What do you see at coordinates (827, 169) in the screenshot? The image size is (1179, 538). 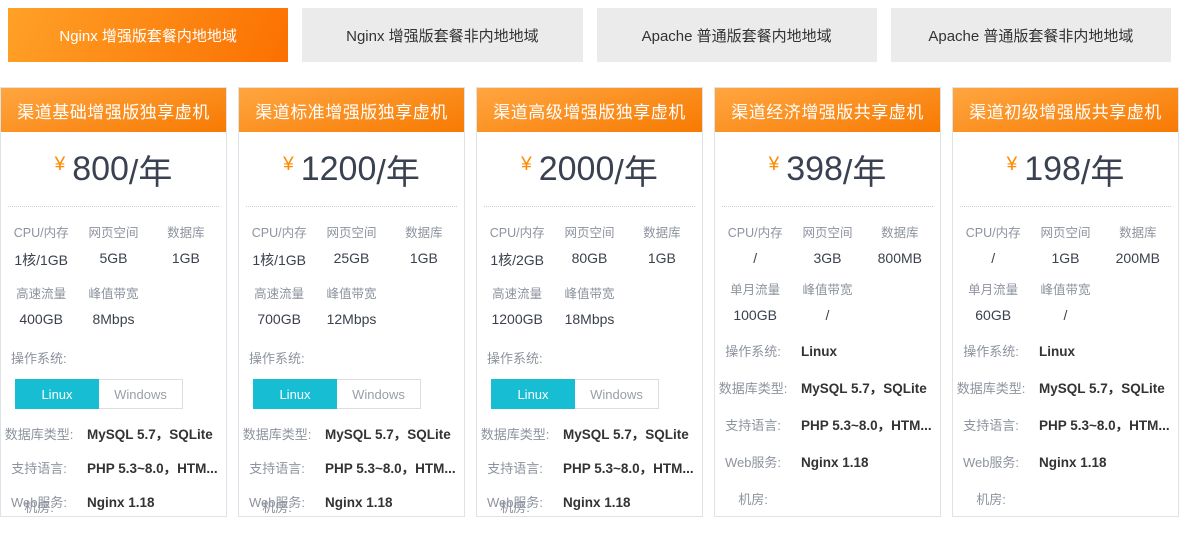 I see `plan-price: ¥398/年` at bounding box center [827, 169].